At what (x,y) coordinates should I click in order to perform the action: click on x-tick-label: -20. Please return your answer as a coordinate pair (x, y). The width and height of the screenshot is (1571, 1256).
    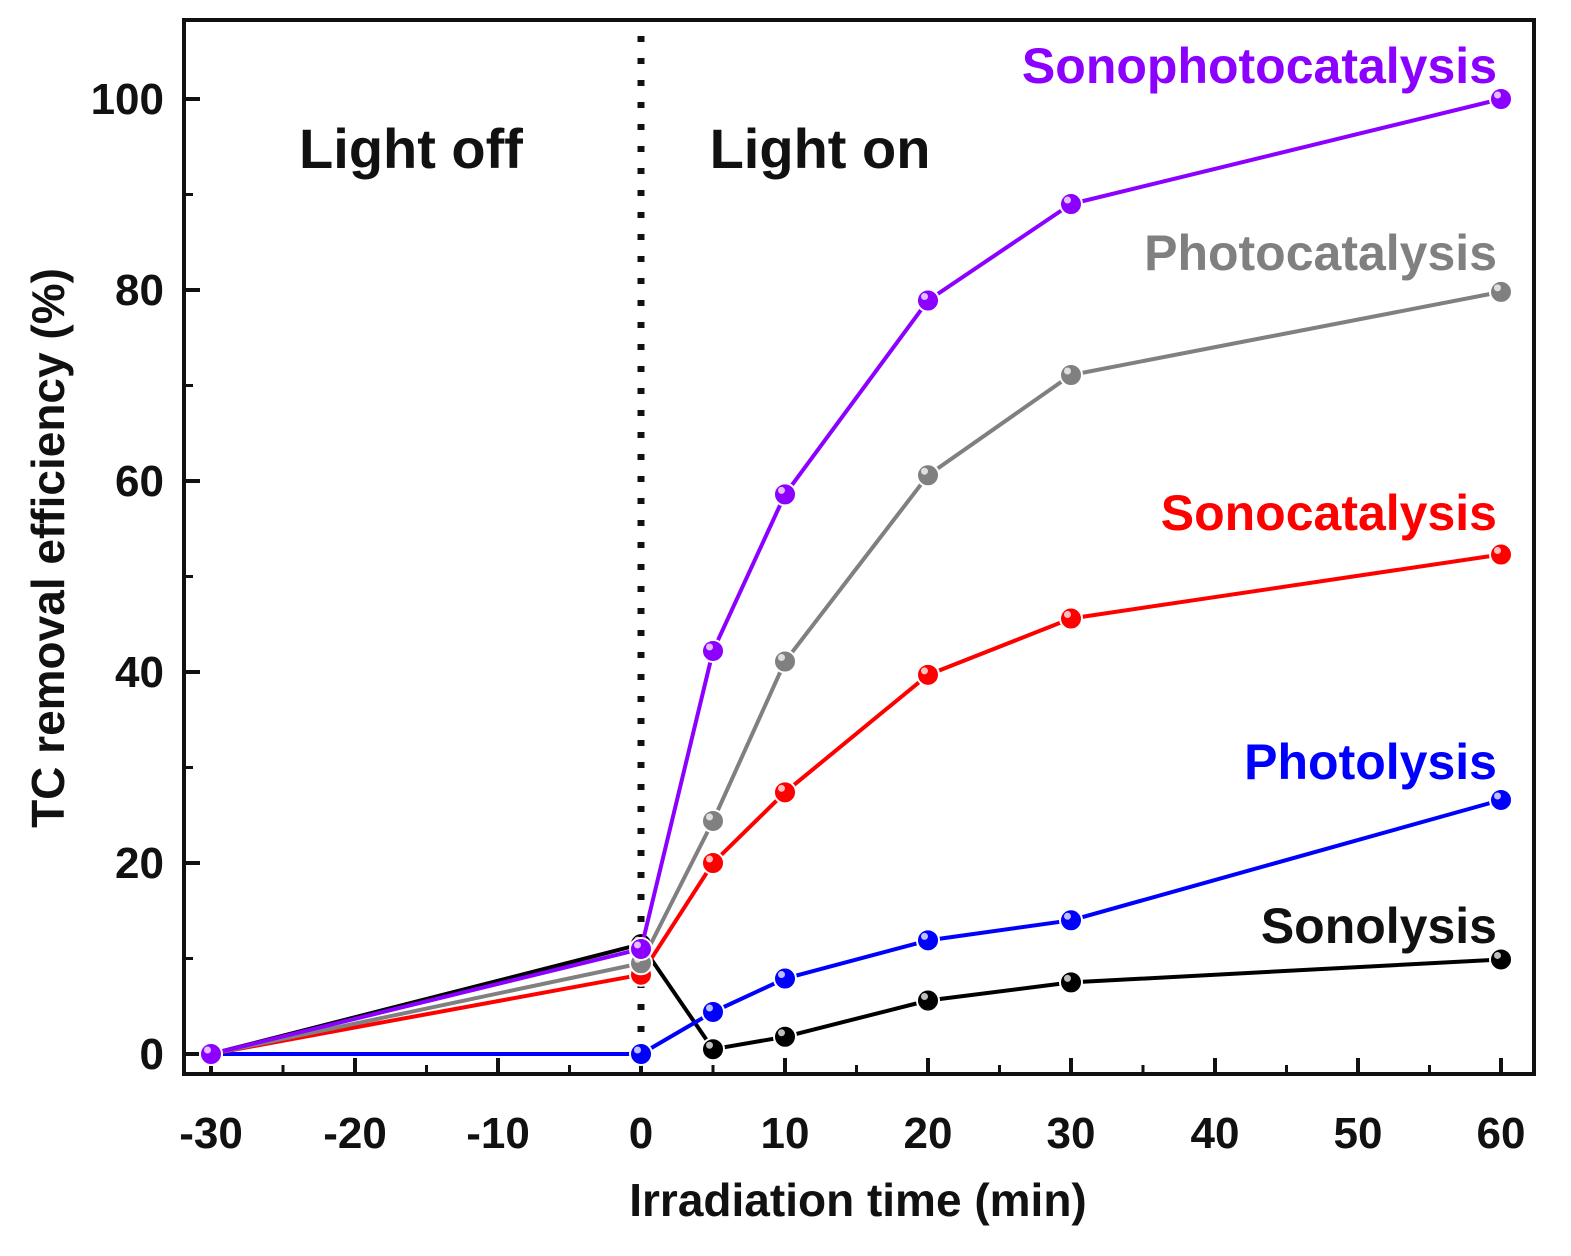
    Looking at the image, I should click on (355, 1133).